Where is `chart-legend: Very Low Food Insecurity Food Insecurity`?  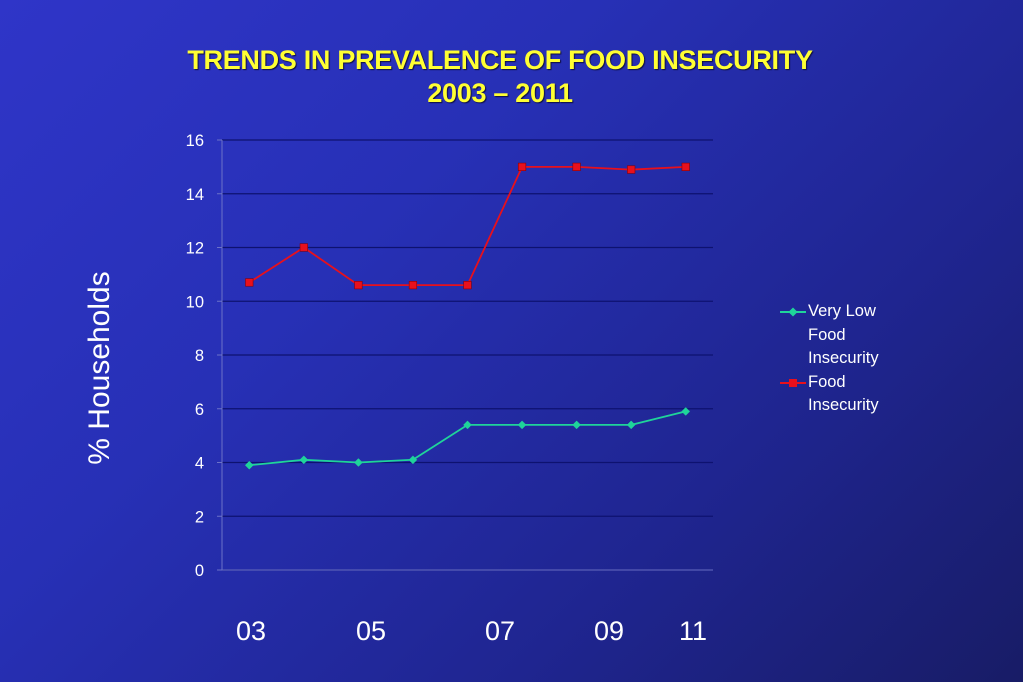
chart-legend: Very Low Food Insecurity Food Insecurity is located at coordinates (845, 359).